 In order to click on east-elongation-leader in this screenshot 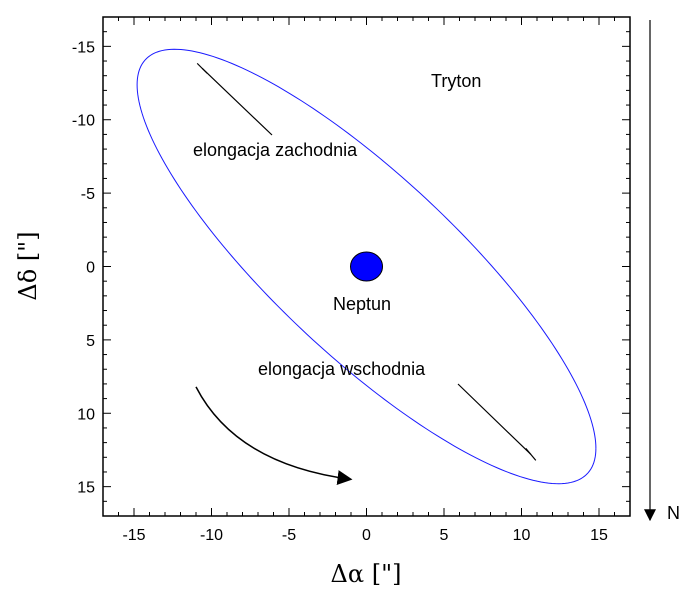, I will do `click(494, 419)`.